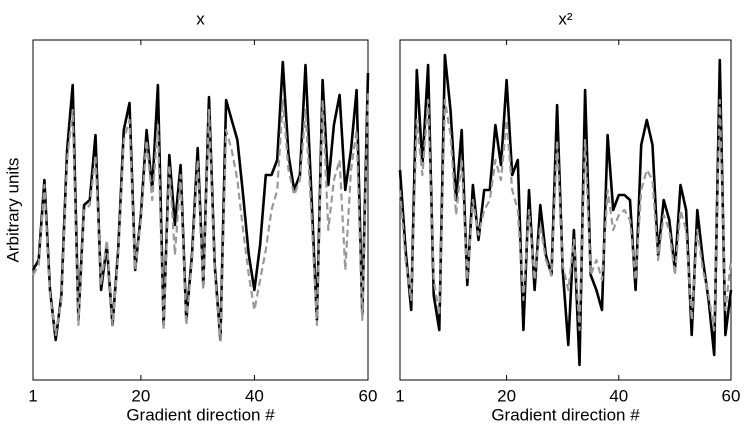  What do you see at coordinates (200, 18) in the screenshot?
I see `chart-title: x` at bounding box center [200, 18].